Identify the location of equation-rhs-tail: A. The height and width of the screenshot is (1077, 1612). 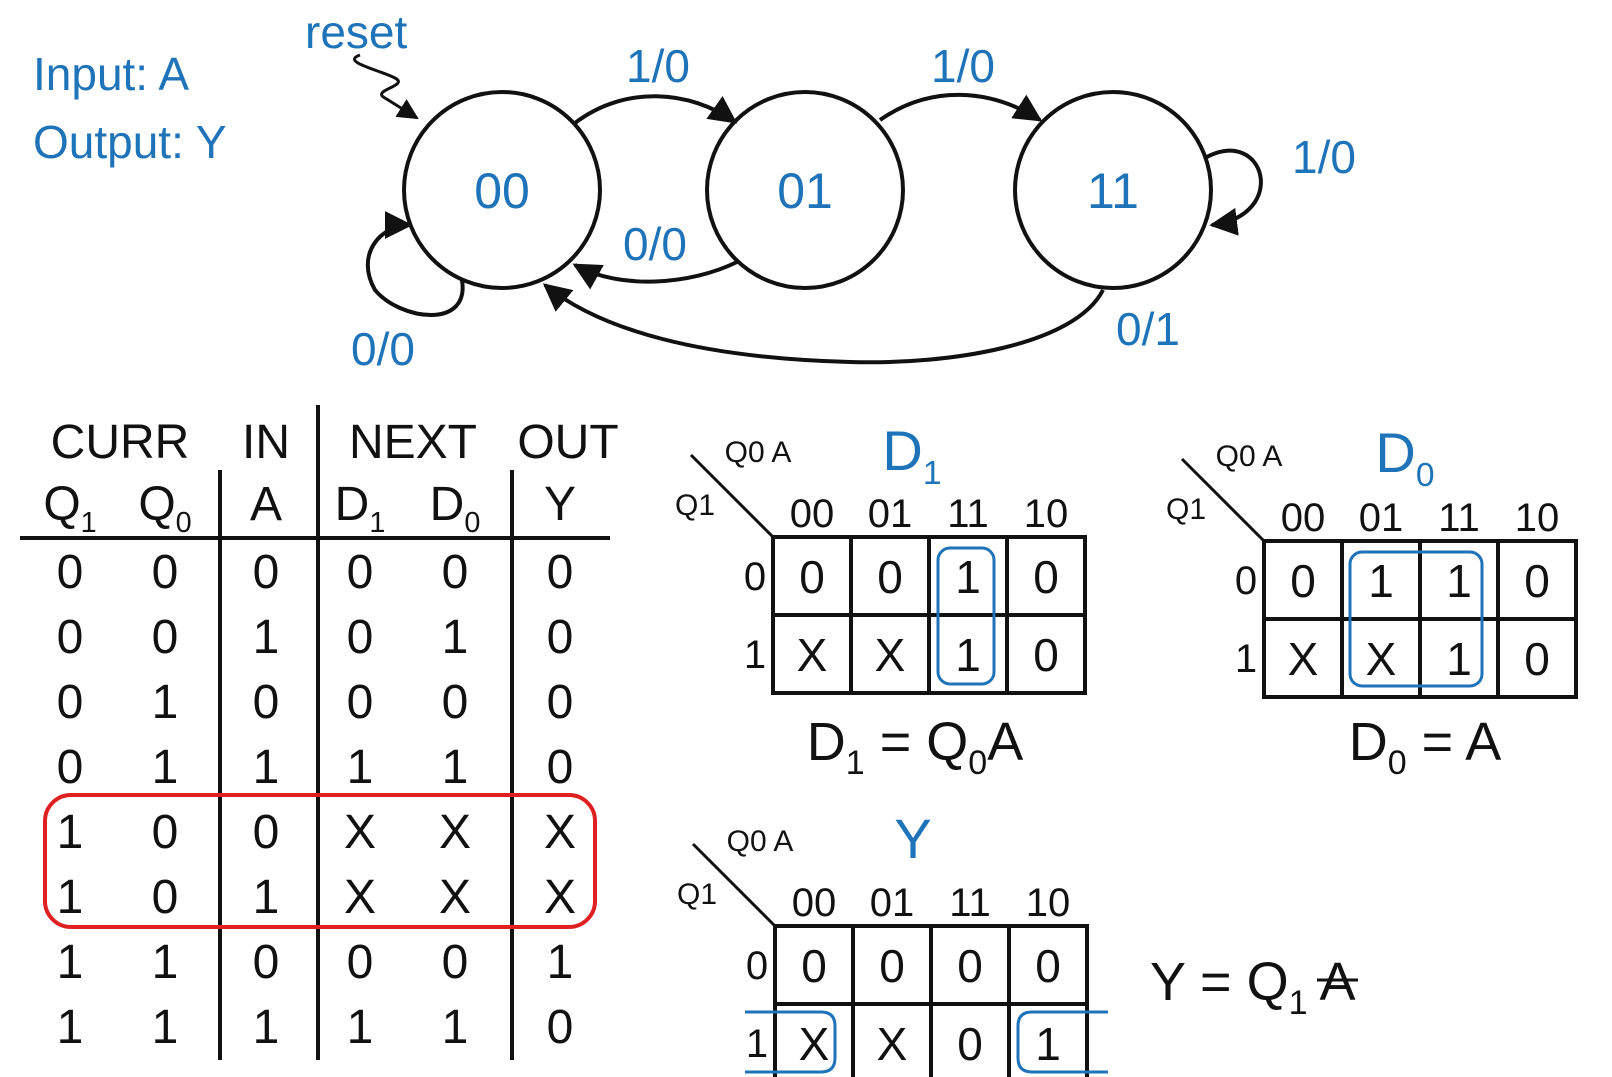
(1332, 982).